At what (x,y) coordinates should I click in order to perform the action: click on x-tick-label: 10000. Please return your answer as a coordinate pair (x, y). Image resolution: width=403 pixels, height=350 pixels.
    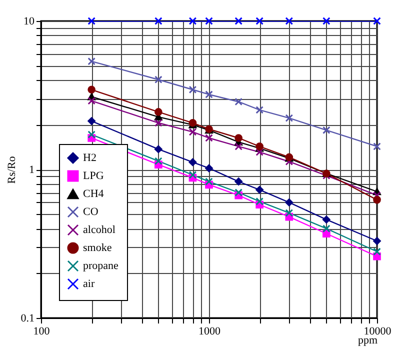
    Looking at the image, I should click on (378, 332).